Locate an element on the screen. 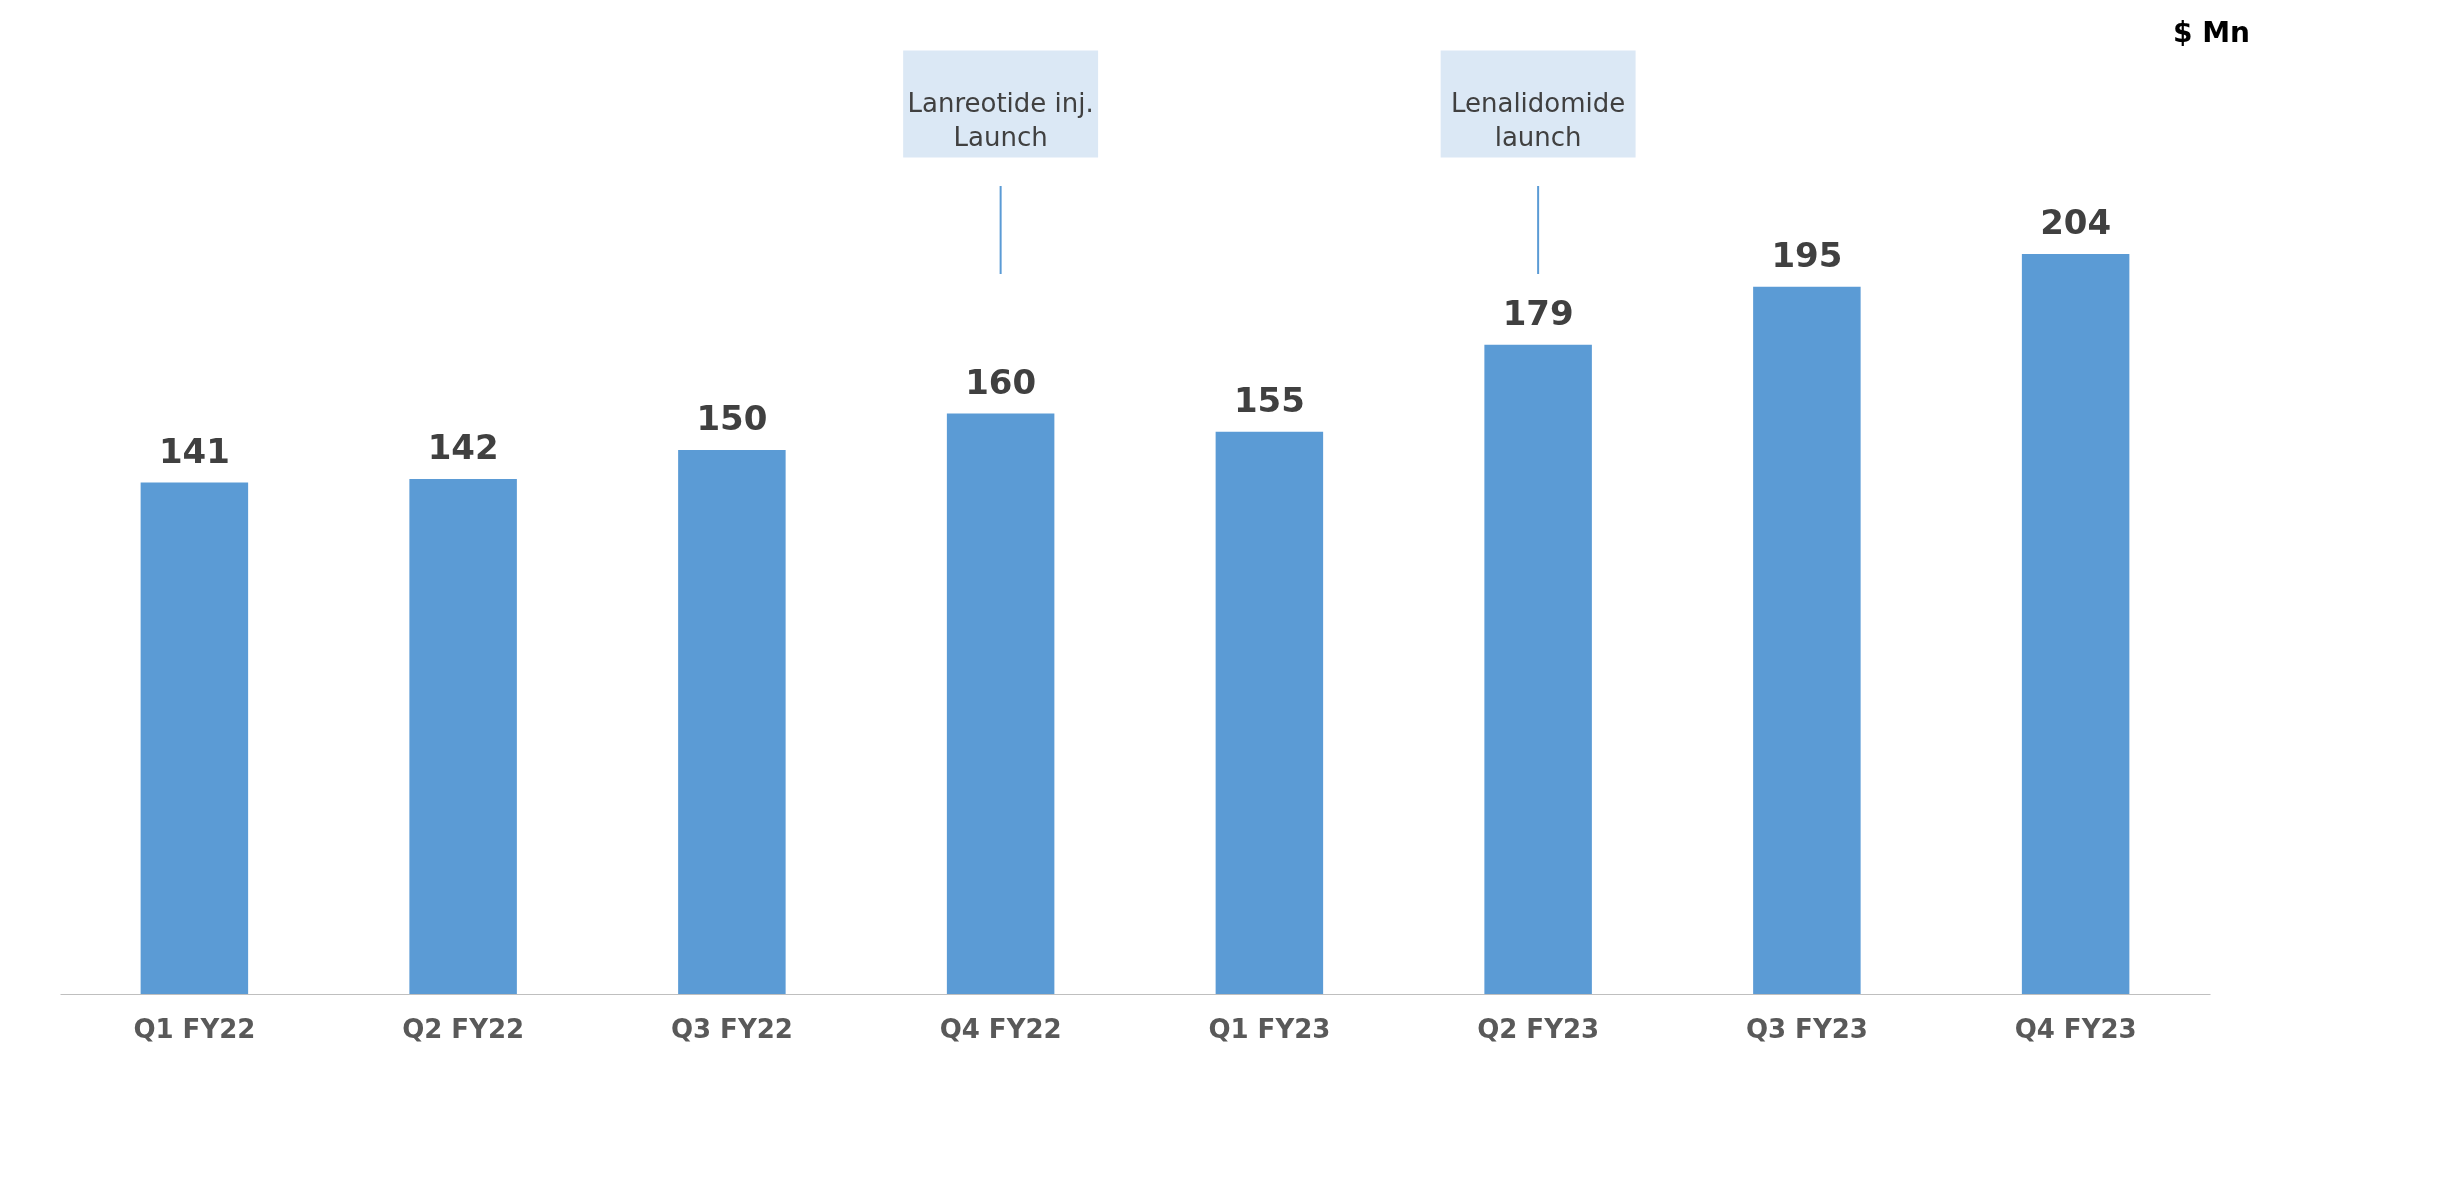 This screenshot has height=1186, width=2437. data-label: 155 is located at coordinates (1269, 399).